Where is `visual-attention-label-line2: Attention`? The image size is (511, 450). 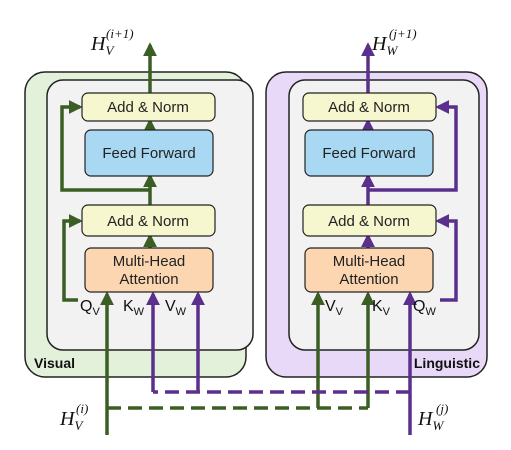 visual-attention-label-line2: Attention is located at coordinates (148, 279).